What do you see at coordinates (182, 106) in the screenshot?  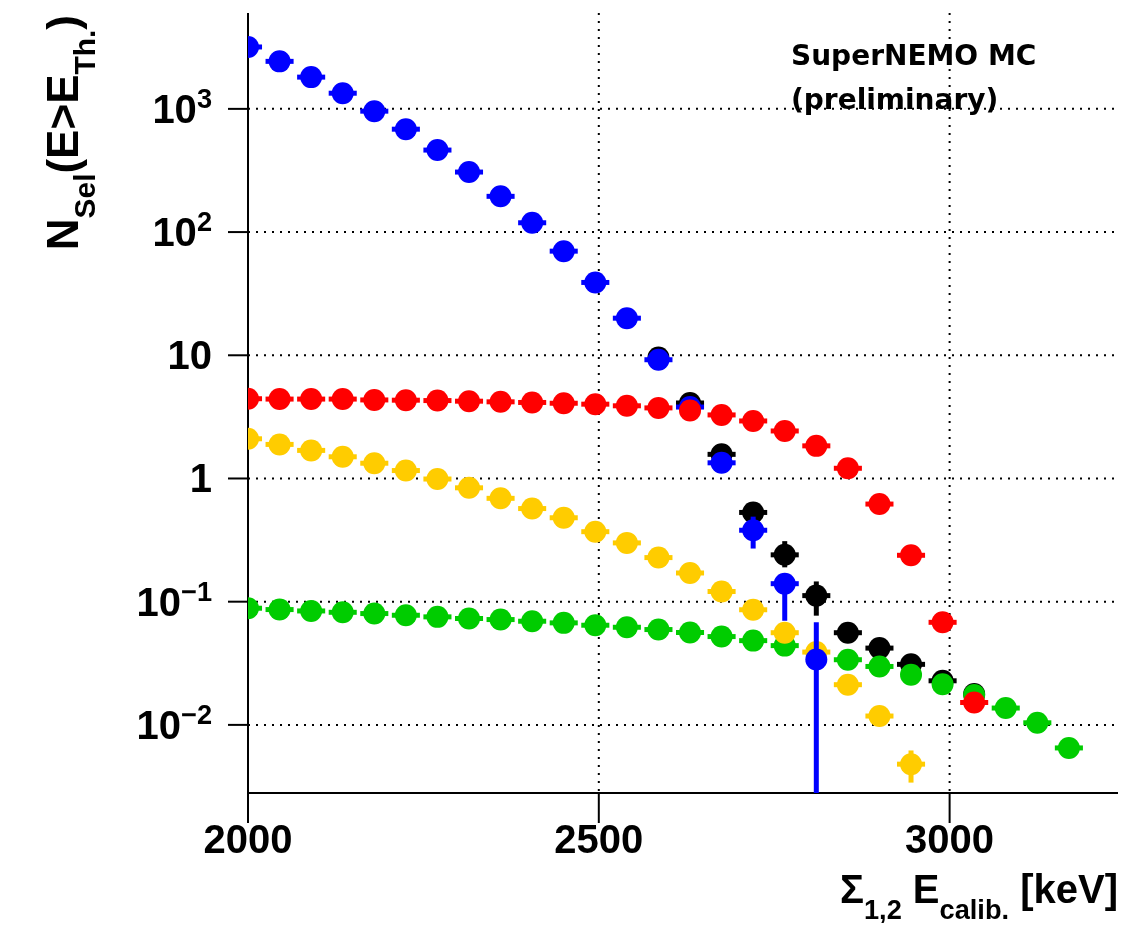 I see `y-tick-label: 10$^{3}$` at bounding box center [182, 106].